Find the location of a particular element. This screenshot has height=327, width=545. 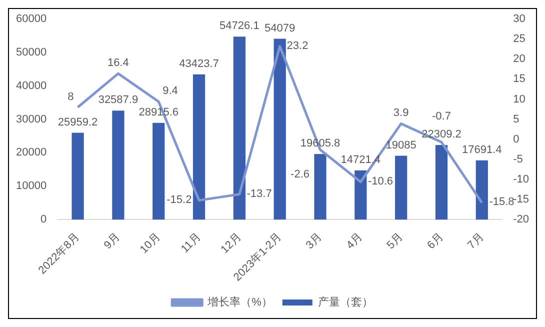

y2-tick-label: 10 is located at coordinates (519, 99).